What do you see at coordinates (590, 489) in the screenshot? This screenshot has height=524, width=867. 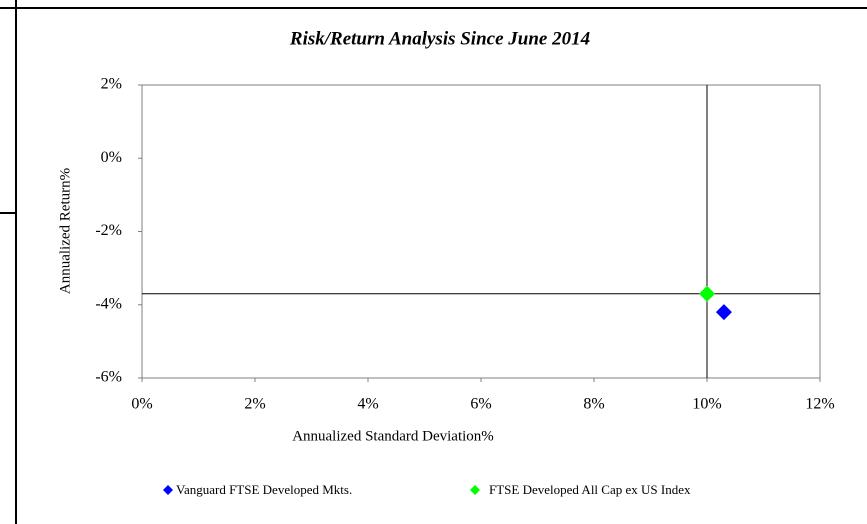 I see `legend-label: FTSE Developed All Cap ex US Index` at bounding box center [590, 489].